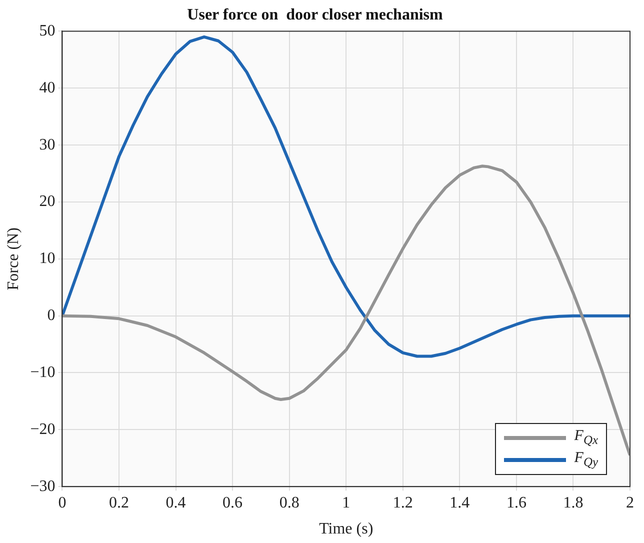  What do you see at coordinates (51, 315) in the screenshot?
I see `y-tick-label: 0` at bounding box center [51, 315].